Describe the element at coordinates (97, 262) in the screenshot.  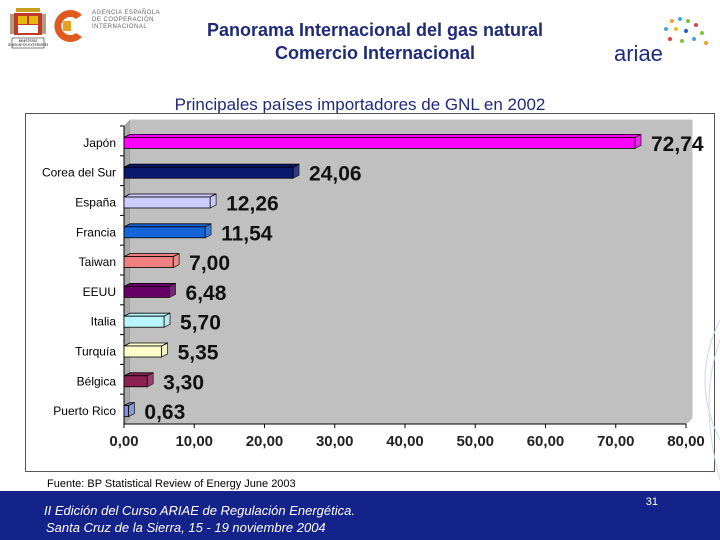
I see `category-label: Taiwan` at that location.